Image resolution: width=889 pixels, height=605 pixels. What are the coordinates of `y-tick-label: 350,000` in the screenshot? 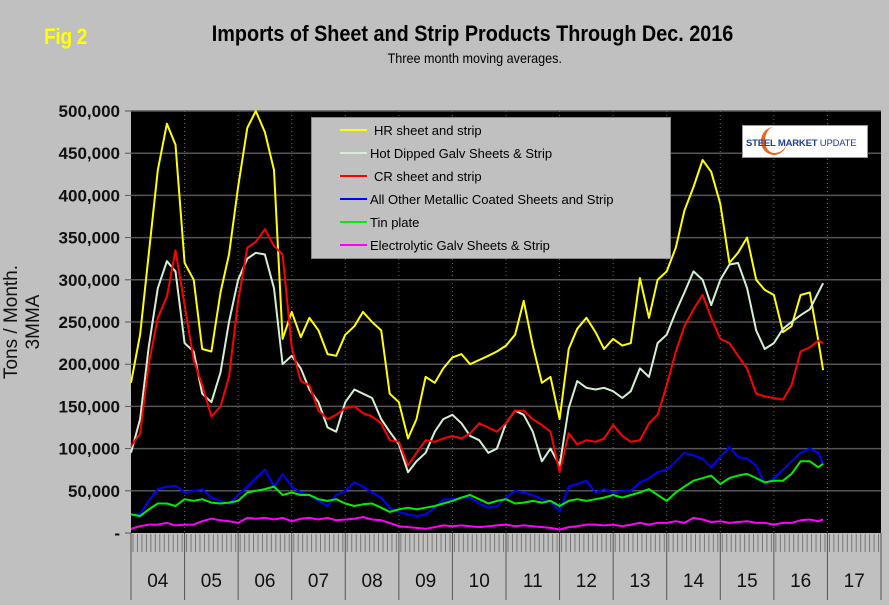 It's located at (89, 238).